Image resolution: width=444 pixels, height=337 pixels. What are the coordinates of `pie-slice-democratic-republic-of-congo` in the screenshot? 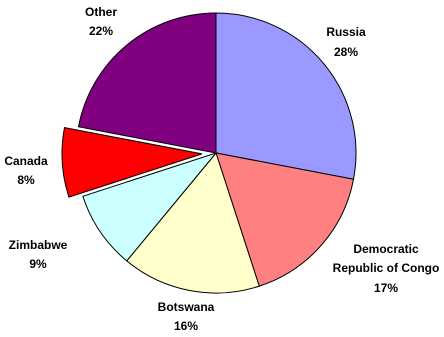 It's located at (285, 219).